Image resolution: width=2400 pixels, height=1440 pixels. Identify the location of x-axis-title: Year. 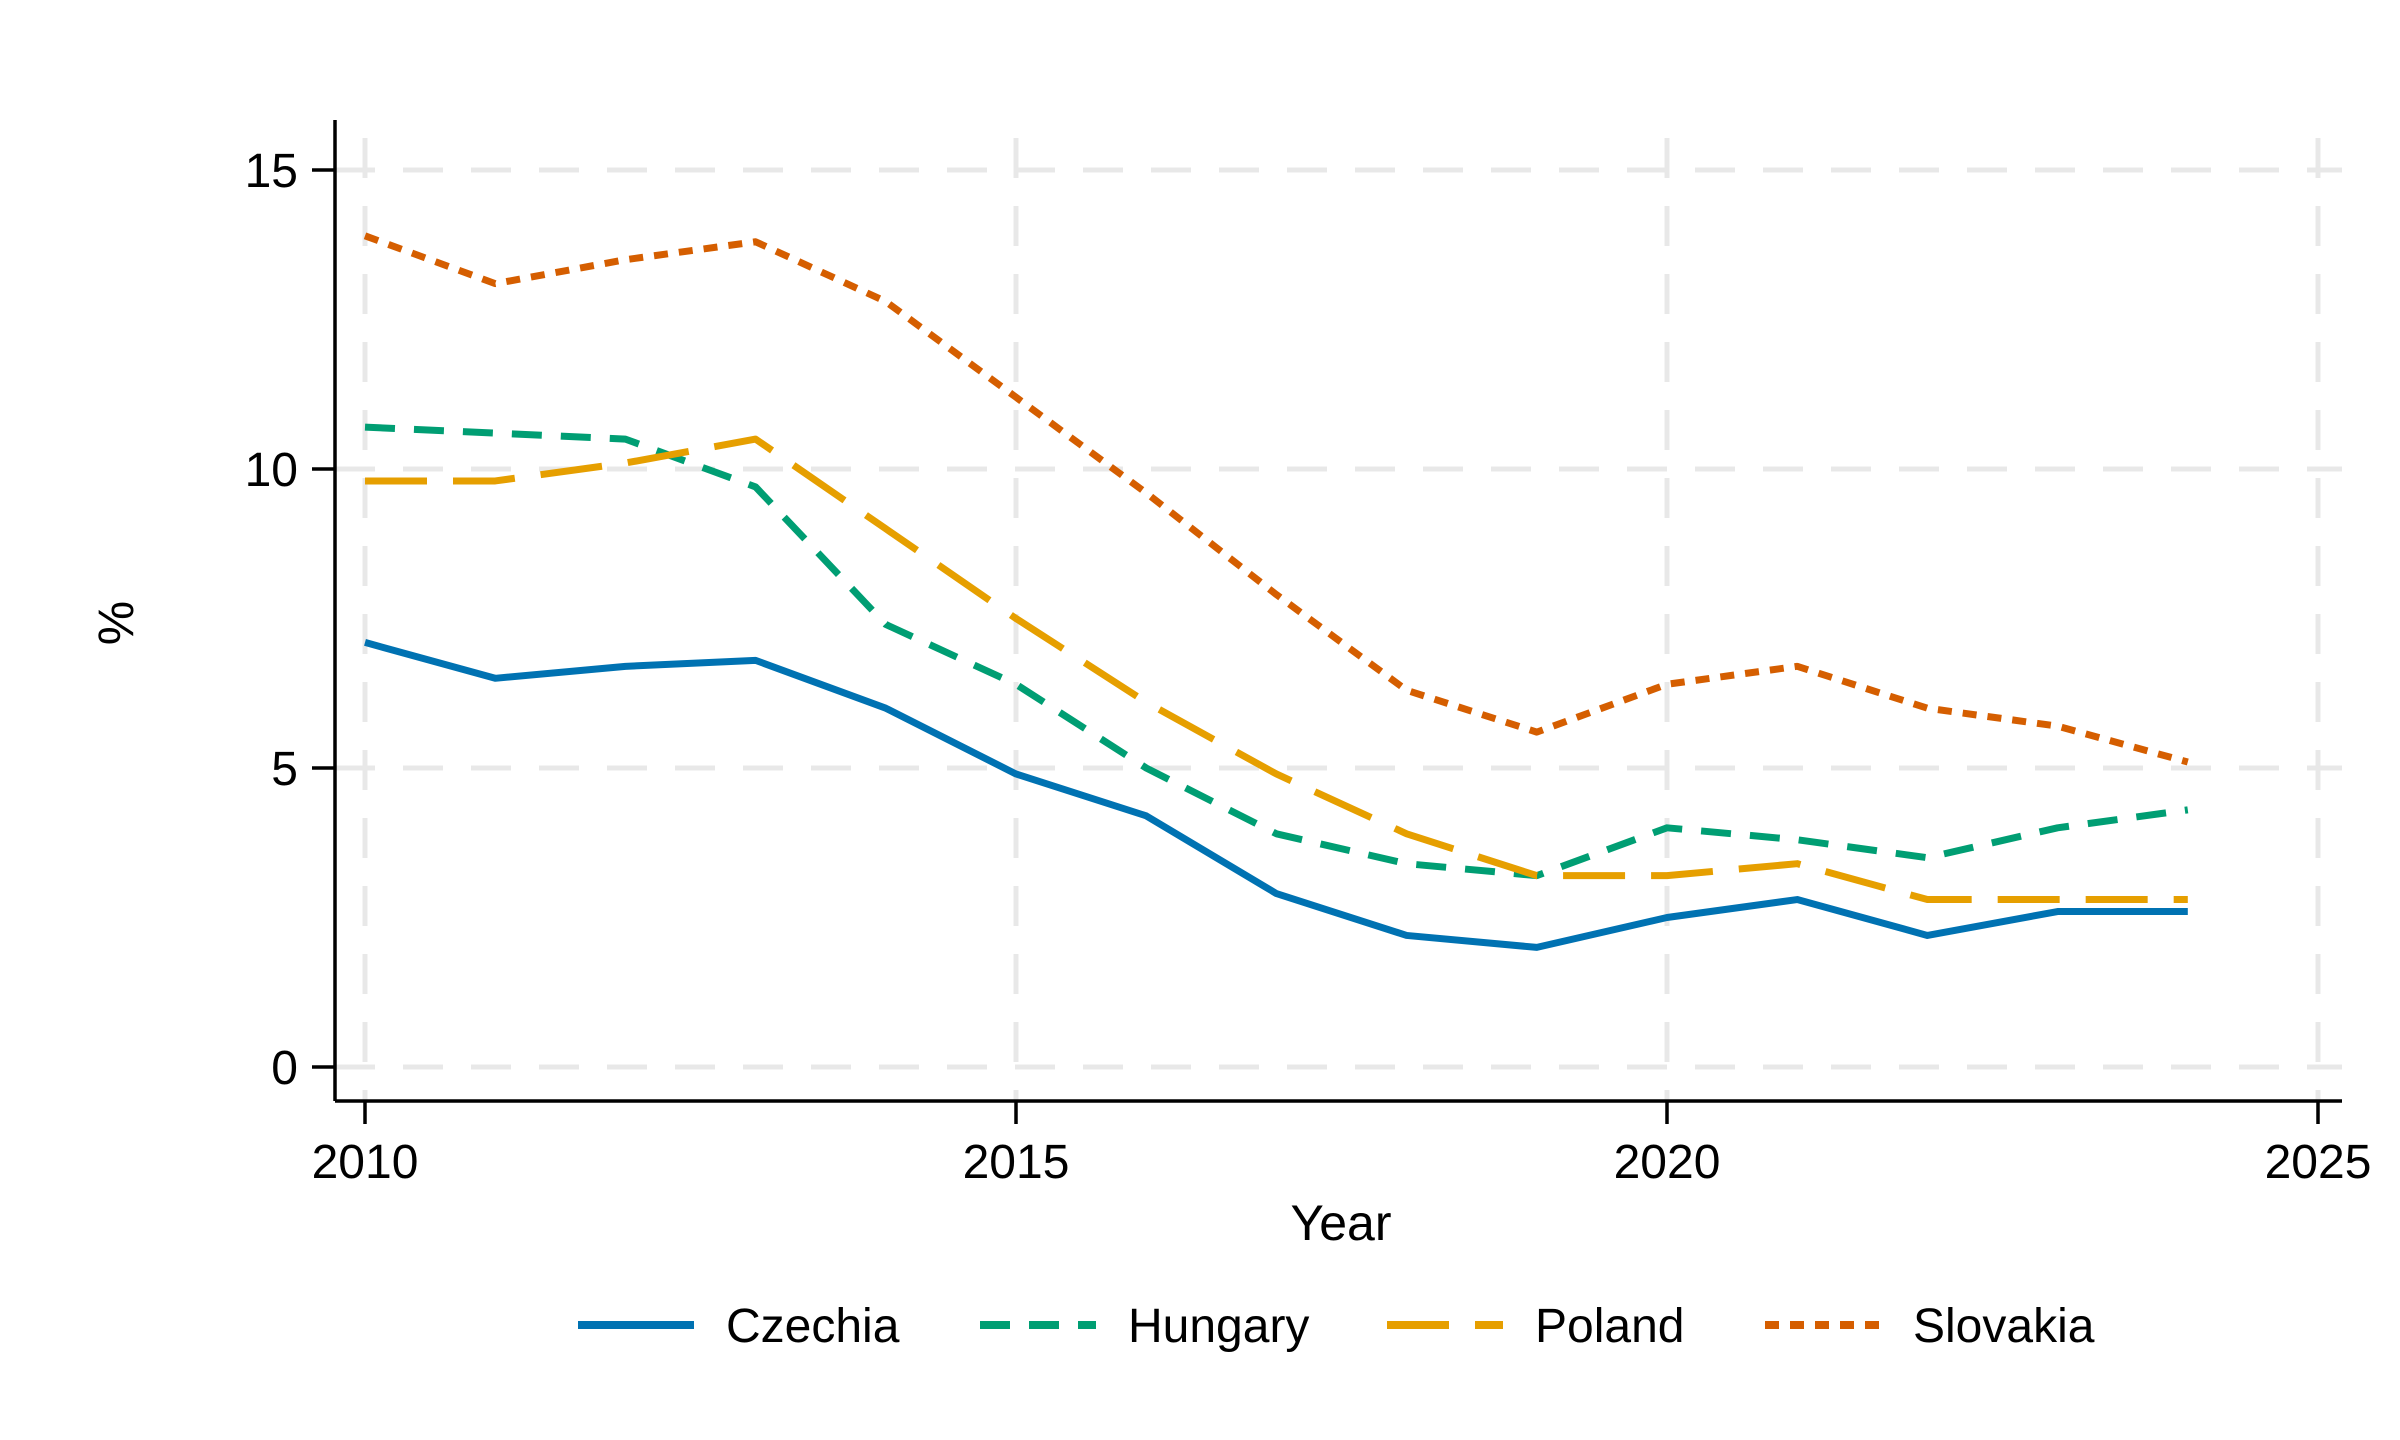
(1340, 1223).